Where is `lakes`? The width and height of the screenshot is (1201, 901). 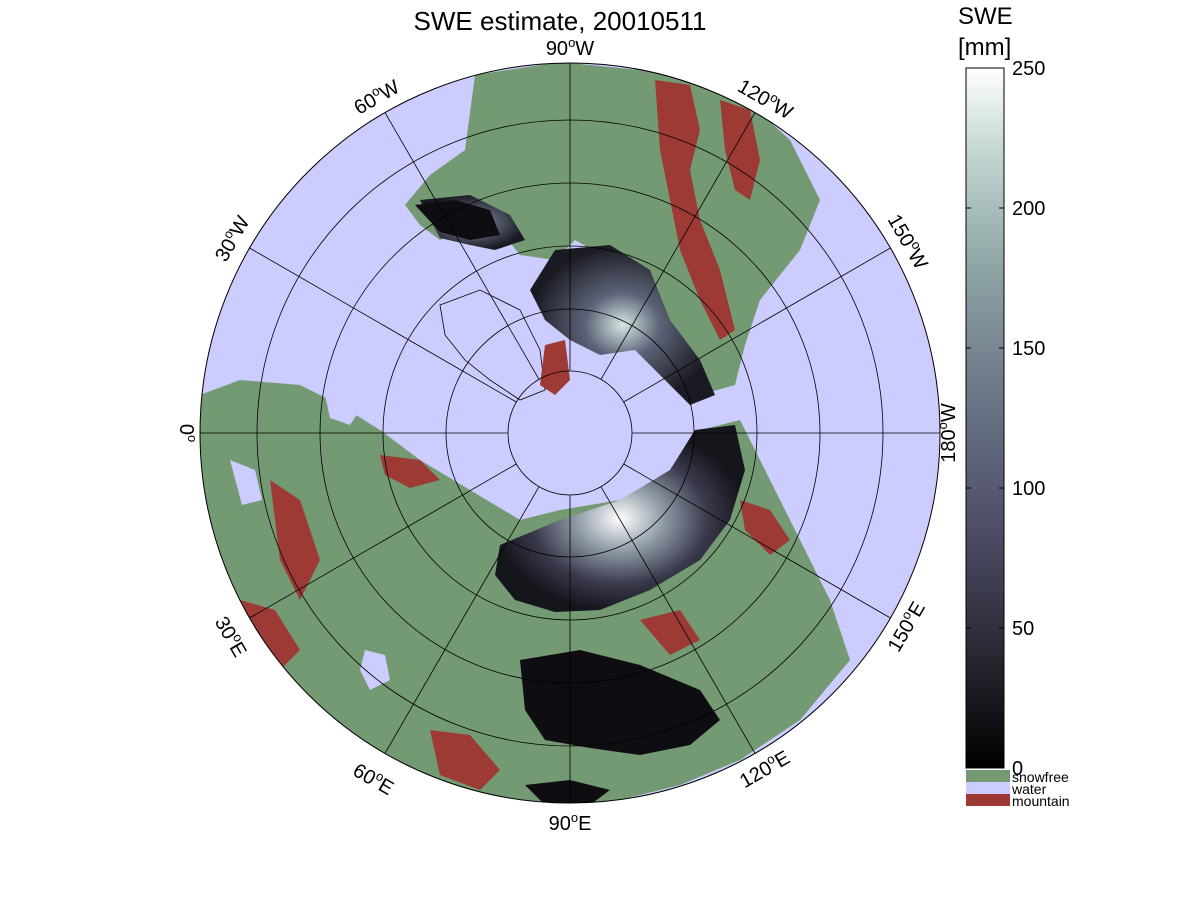 lakes is located at coordinates (310, 540).